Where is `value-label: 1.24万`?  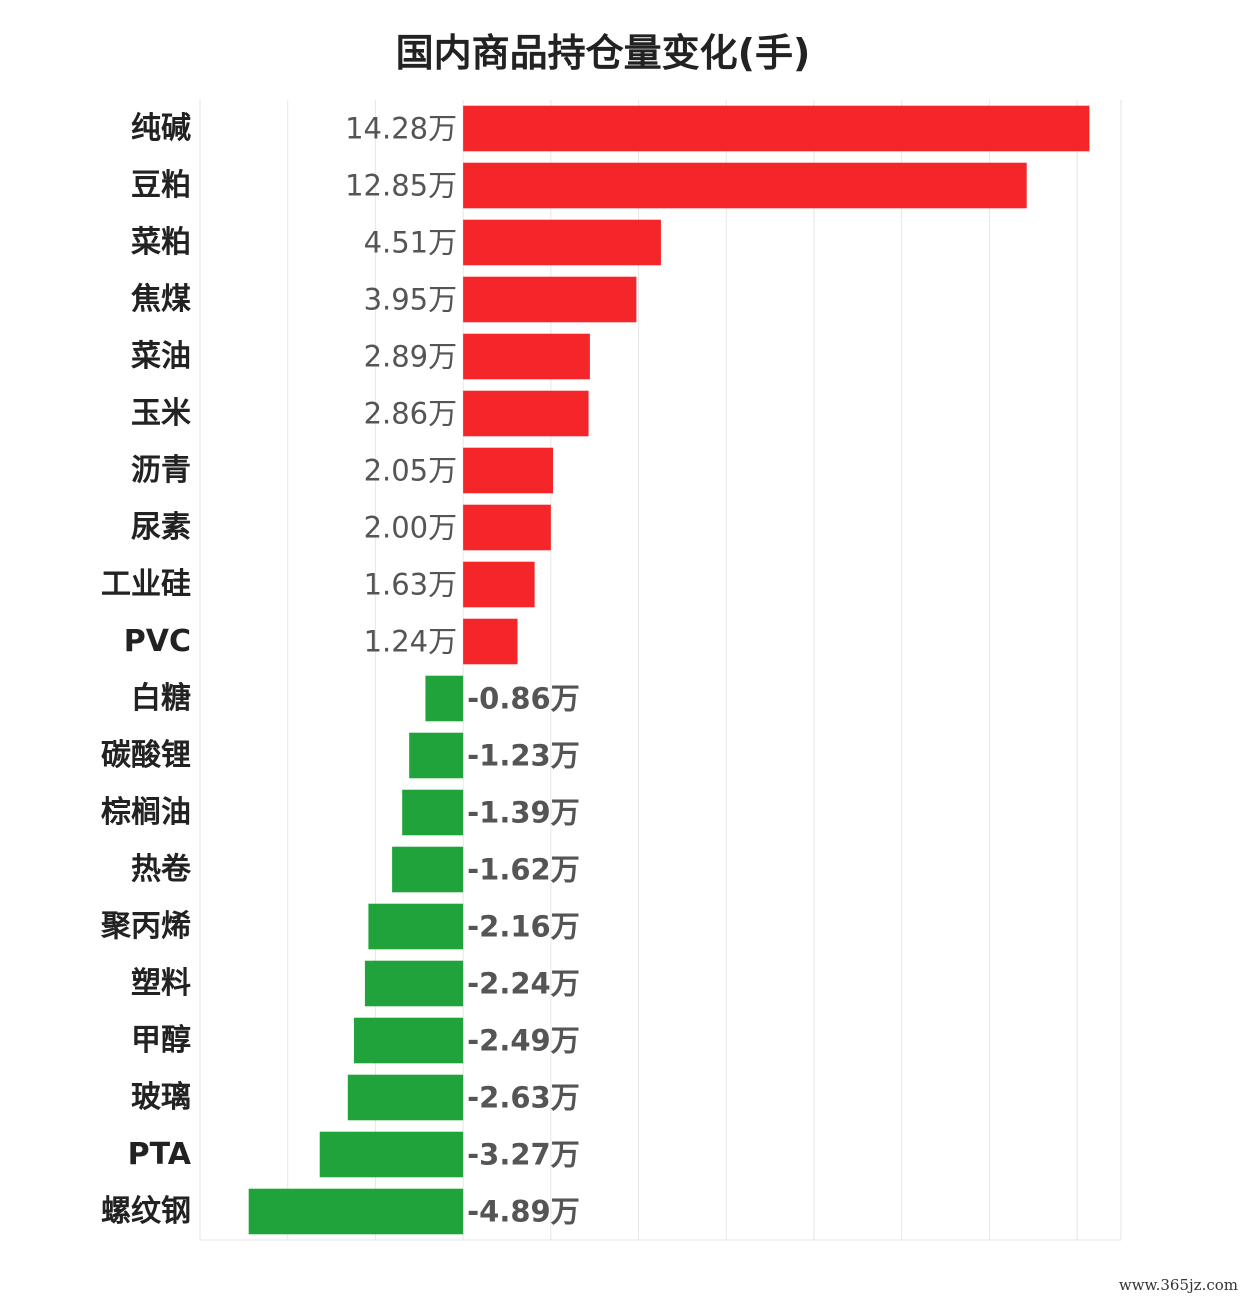
value-label: 1.24万 is located at coordinates (411, 642).